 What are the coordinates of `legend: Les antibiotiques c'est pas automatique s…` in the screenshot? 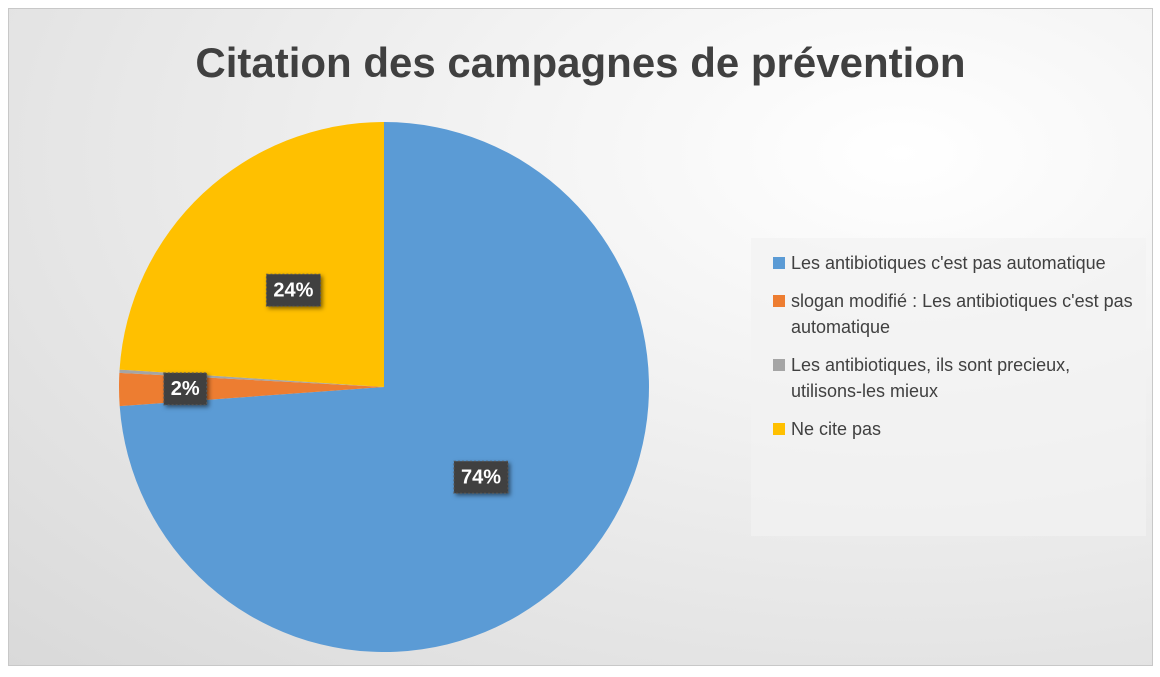 It's located at (948, 387).